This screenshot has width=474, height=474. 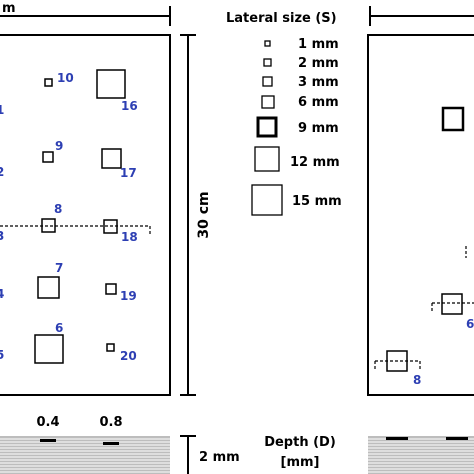 What do you see at coordinates (300, 462) in the screenshot?
I see `depth-label-line2: [mm]` at bounding box center [300, 462].